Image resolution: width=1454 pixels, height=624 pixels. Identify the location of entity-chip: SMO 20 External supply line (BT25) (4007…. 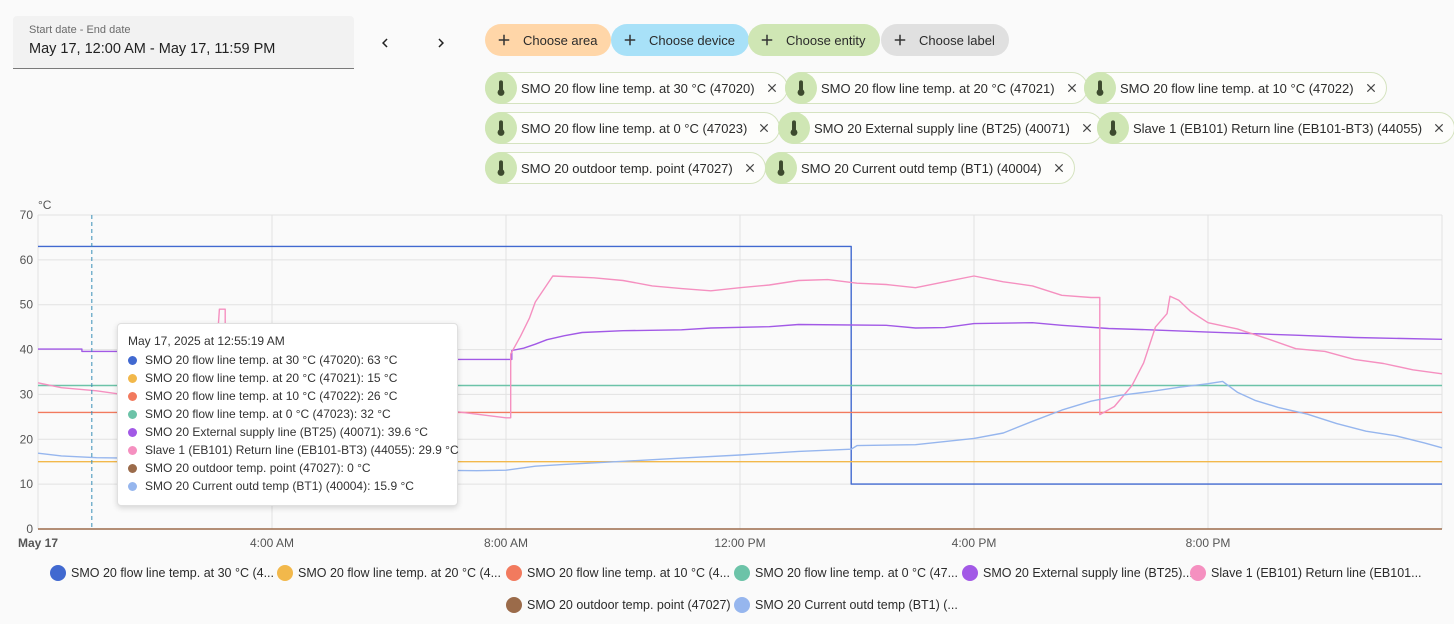
(940, 128).